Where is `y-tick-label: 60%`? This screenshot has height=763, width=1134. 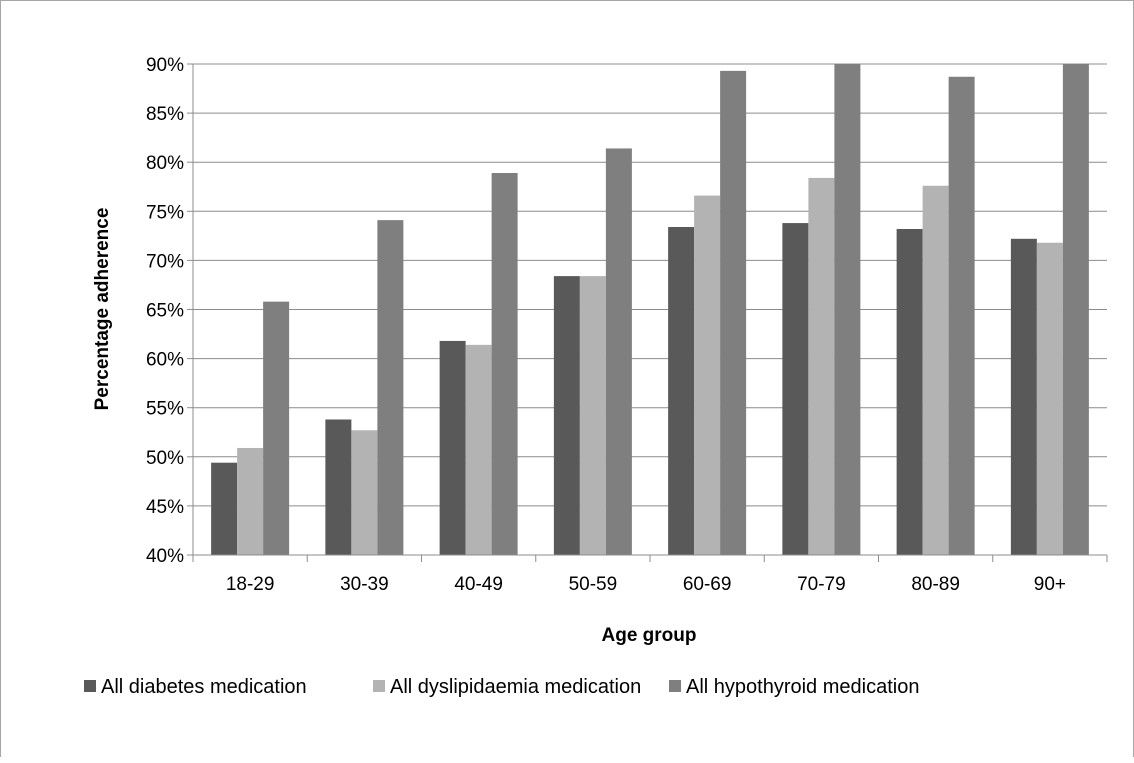 y-tick-label: 60% is located at coordinates (165, 360).